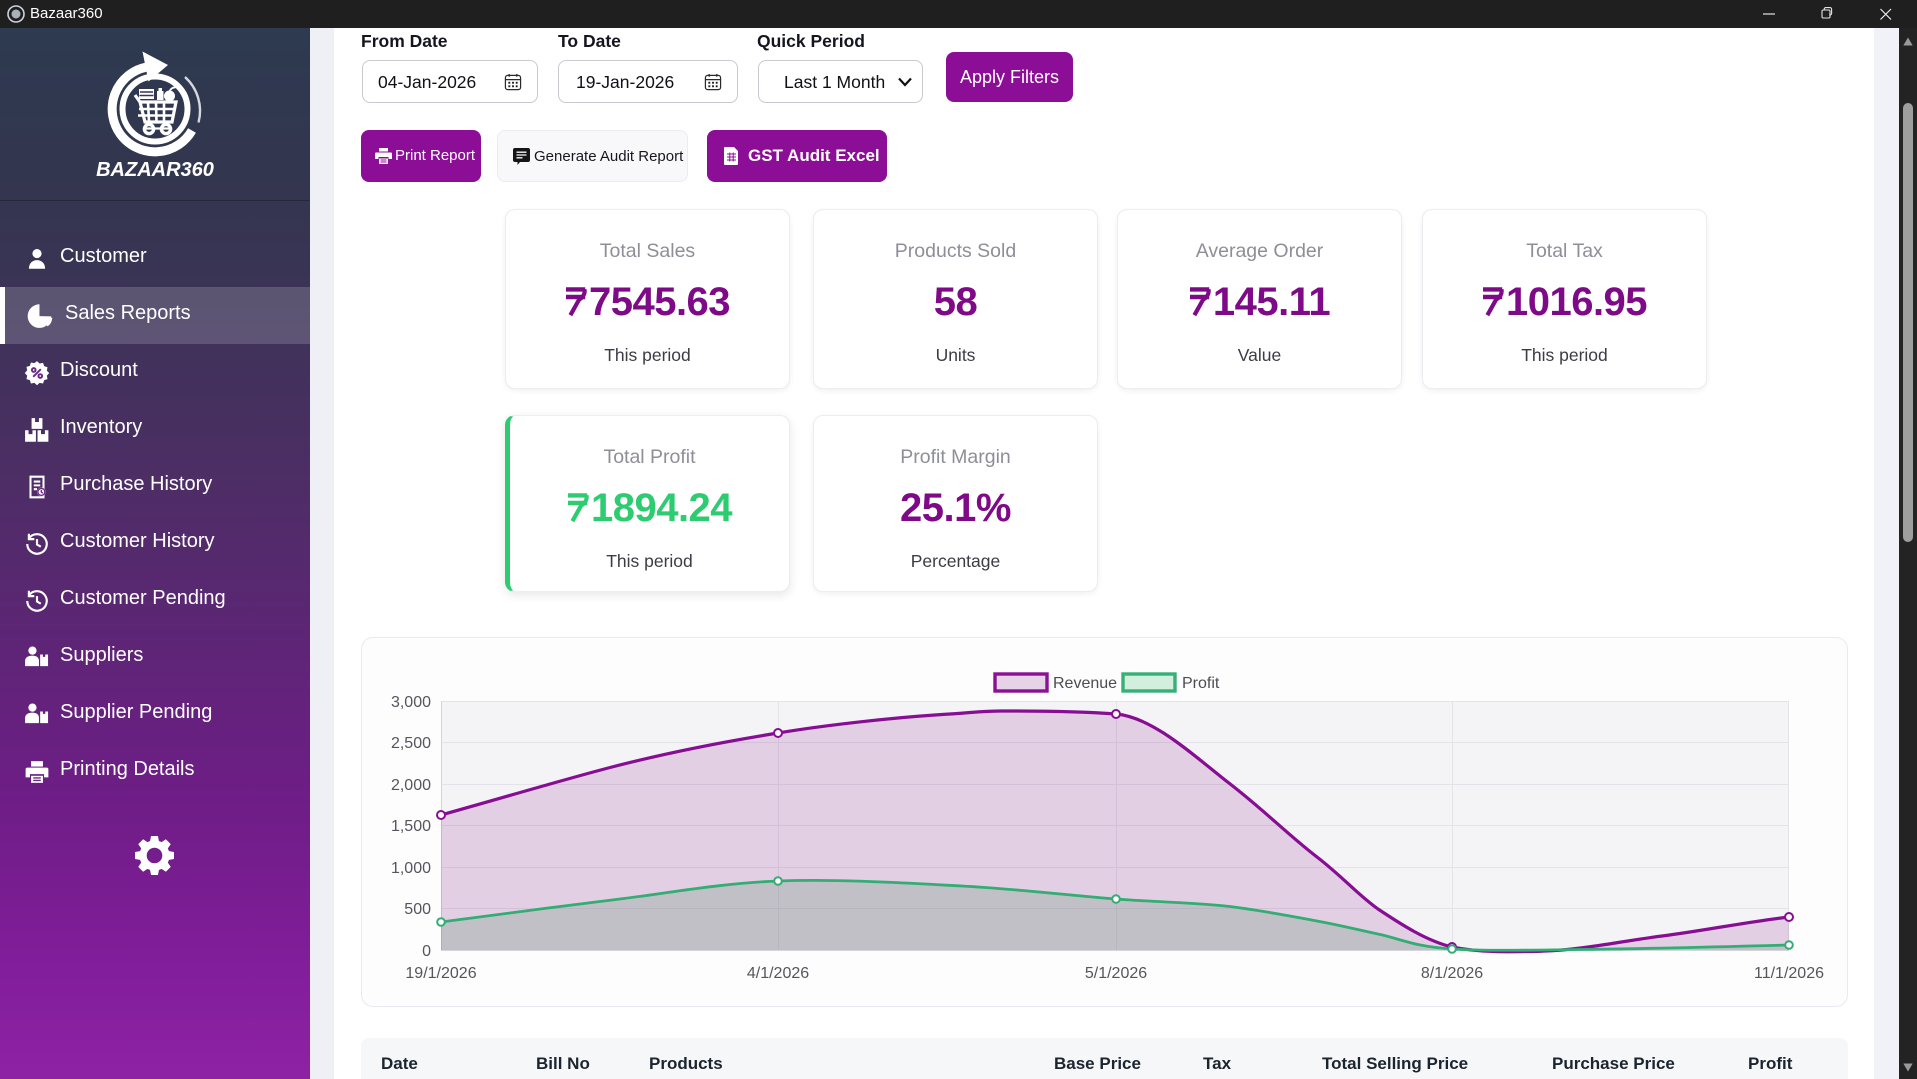 Image resolution: width=1917 pixels, height=1079 pixels. I want to click on svg-text: 5/1/2026, so click(1116, 973).